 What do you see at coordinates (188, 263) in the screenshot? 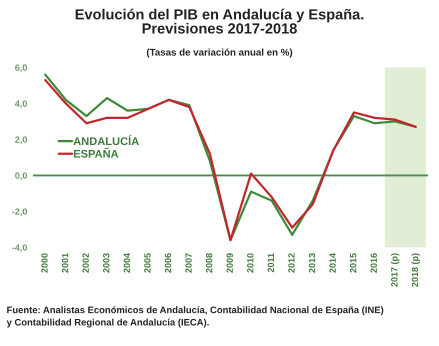
I see `x-tick-label: 2007` at bounding box center [188, 263].